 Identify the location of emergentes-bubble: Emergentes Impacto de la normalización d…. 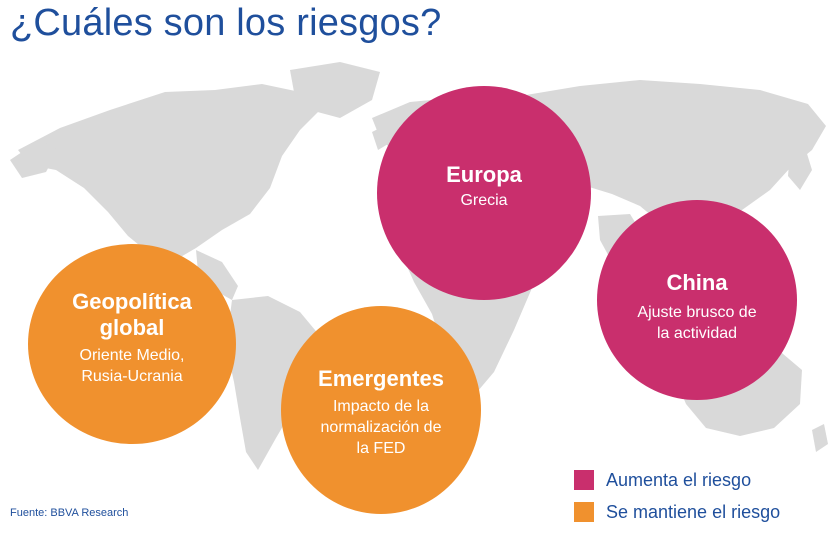
(381, 410).